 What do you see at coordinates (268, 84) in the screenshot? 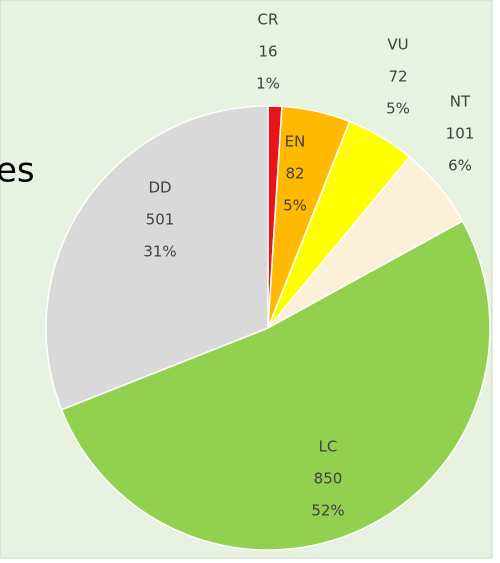
I see `slice-percent: 1%` at bounding box center [268, 84].